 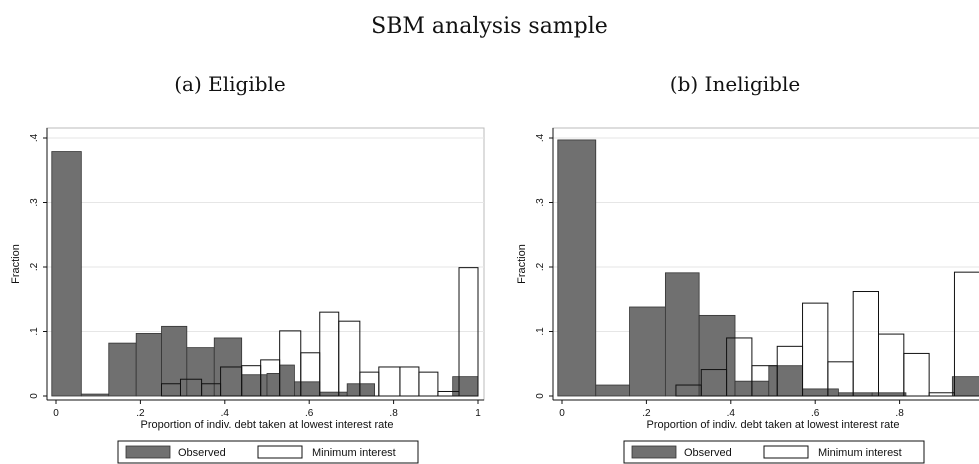 What do you see at coordinates (230, 84) in the screenshot?
I see `panel-title-a: (a) Eligible` at bounding box center [230, 84].